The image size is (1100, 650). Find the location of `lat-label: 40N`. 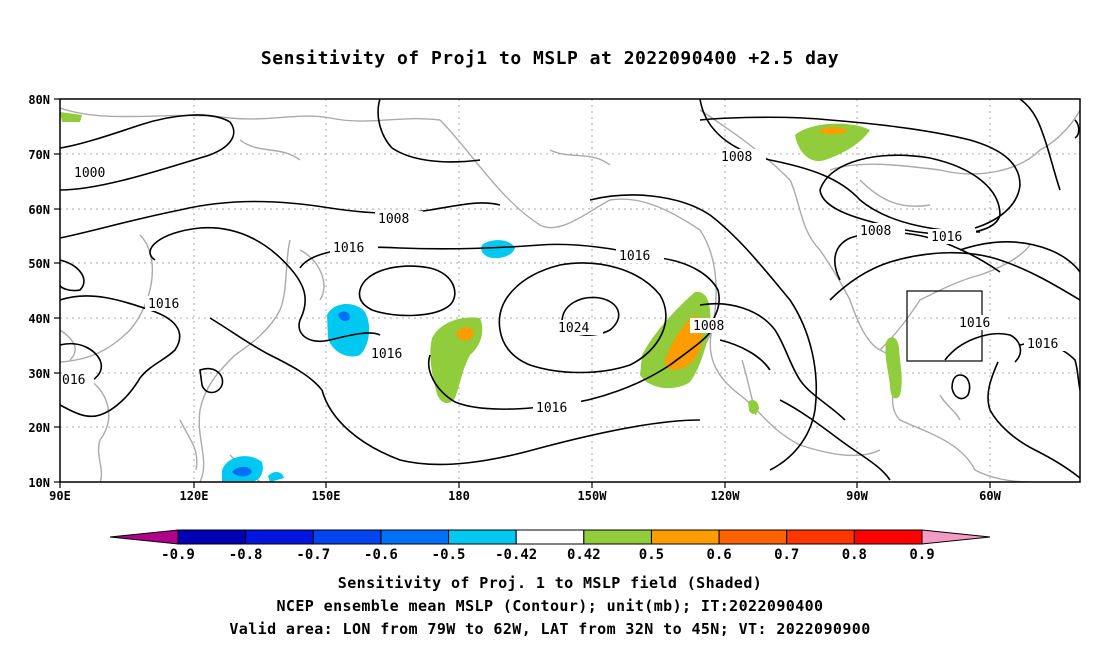

lat-label: 40N is located at coordinates (39, 319).